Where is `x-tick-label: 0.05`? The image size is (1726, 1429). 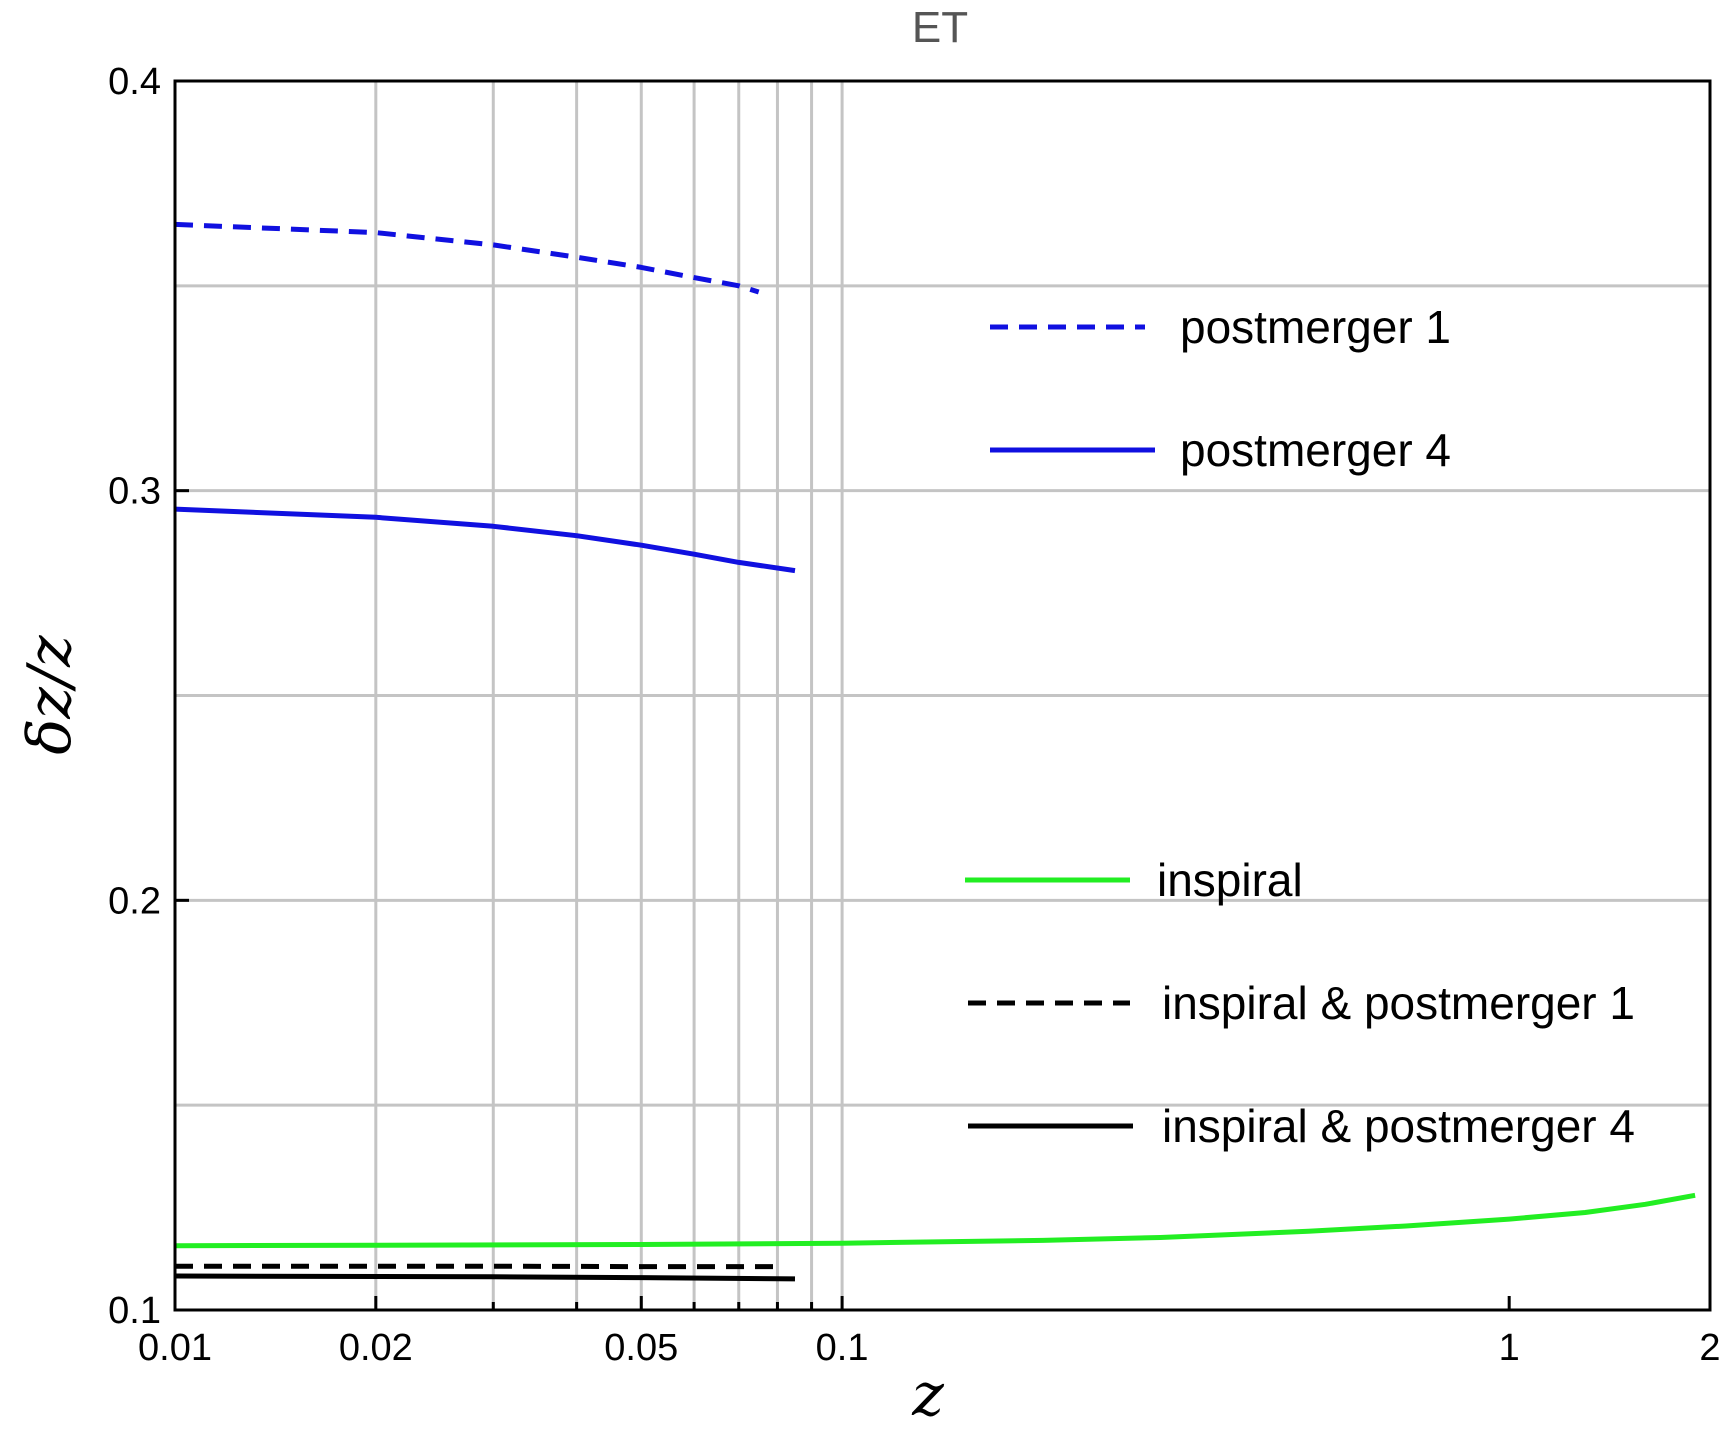 x-tick-label: 0.05 is located at coordinates (641, 1348).